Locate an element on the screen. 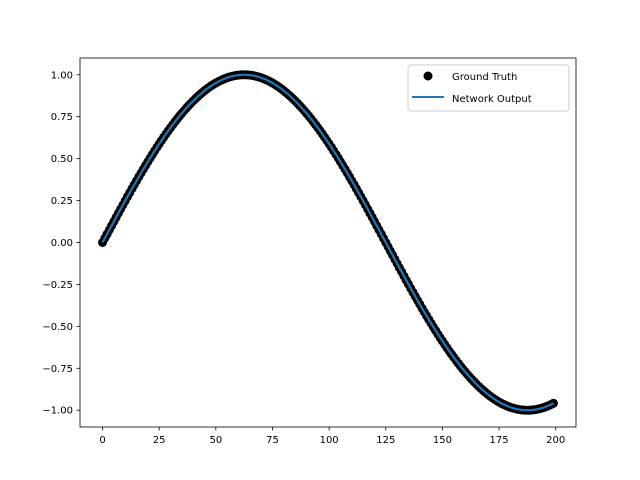 The height and width of the screenshot is (480, 640). y-tick-label: 0.75 is located at coordinates (62, 117).